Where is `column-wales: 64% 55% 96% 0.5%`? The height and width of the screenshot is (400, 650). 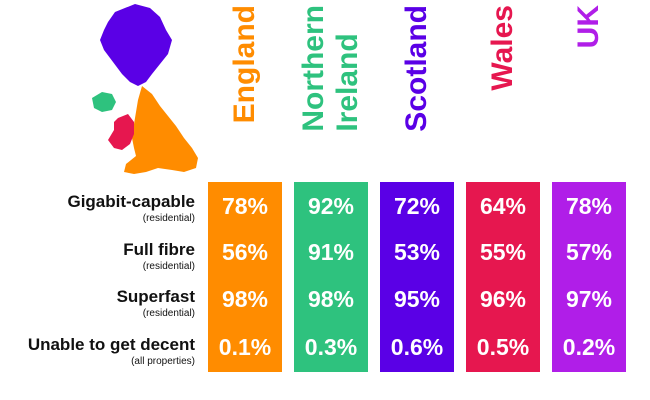 column-wales: 64% 55% 96% 0.5% is located at coordinates (503, 277).